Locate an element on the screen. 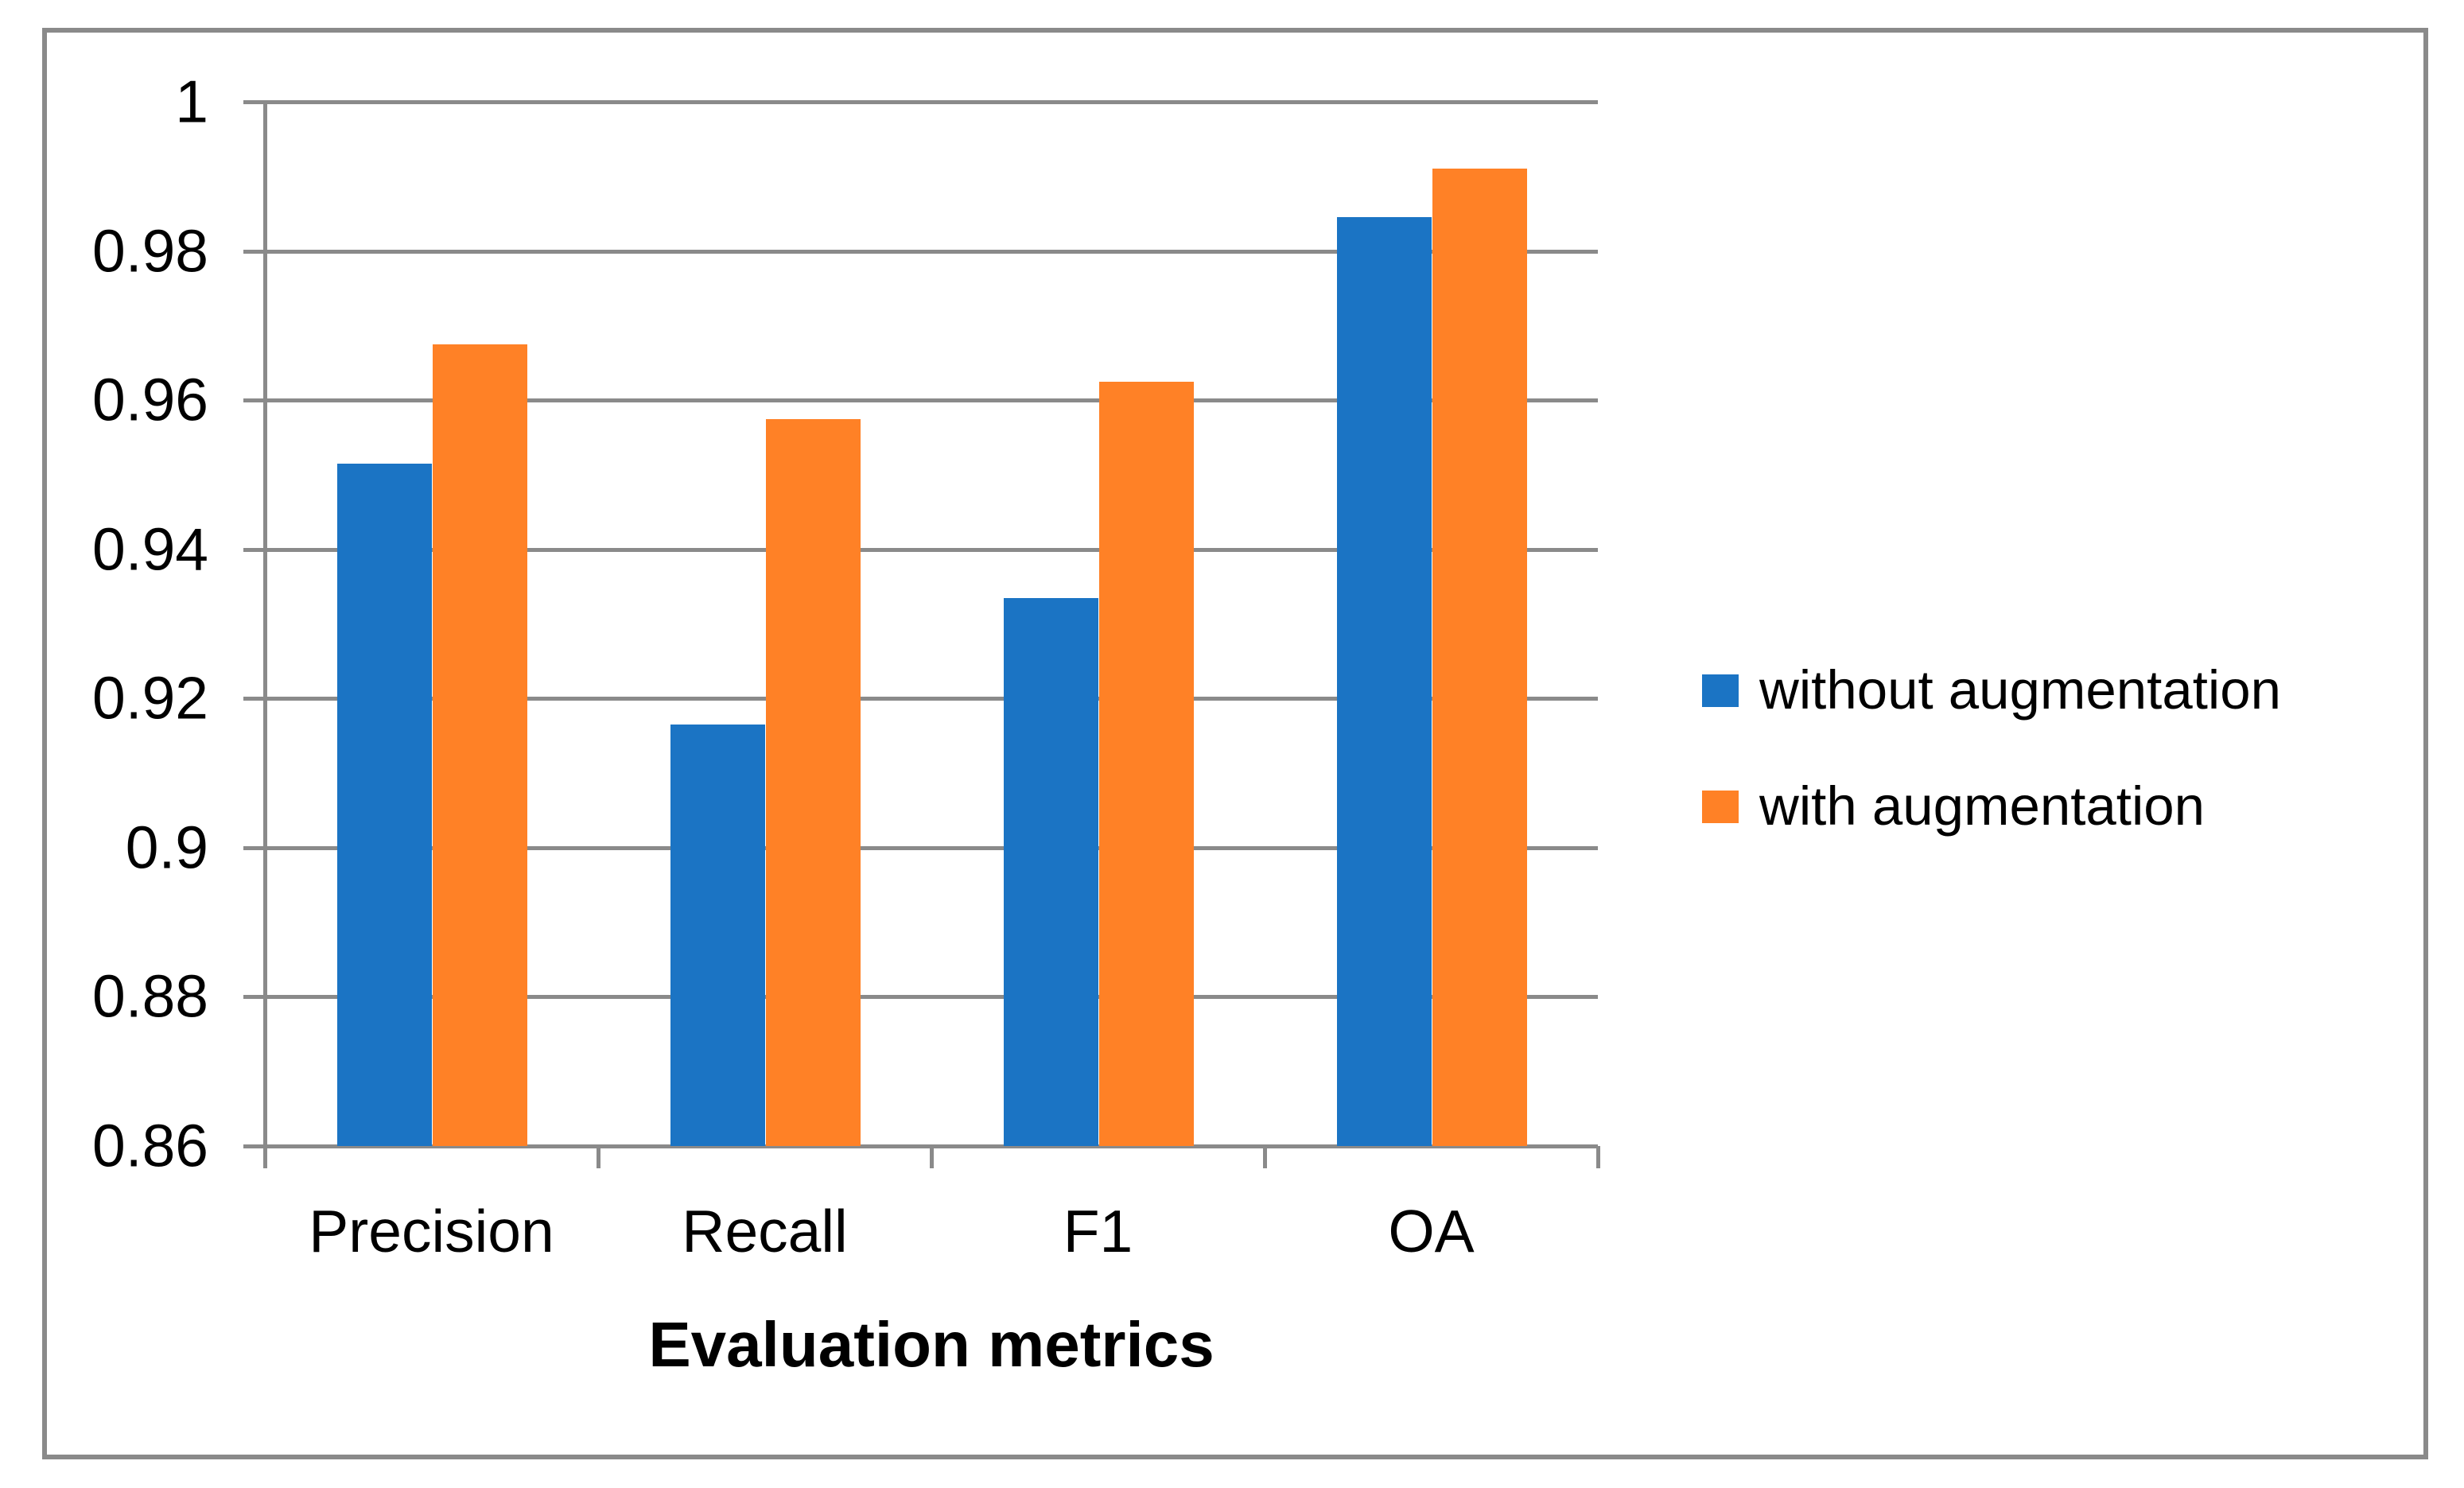 The height and width of the screenshot is (1488, 2464). x-category-label: F1 is located at coordinates (1098, 1231).